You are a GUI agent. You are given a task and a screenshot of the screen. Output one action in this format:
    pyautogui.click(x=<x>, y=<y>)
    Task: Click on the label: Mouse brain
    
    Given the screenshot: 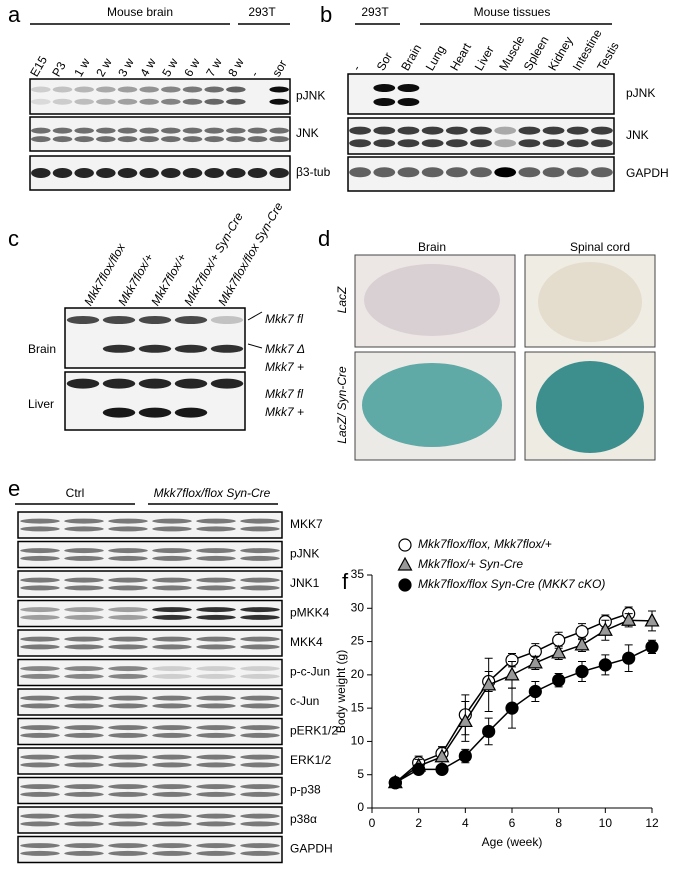 What is the action you would take?
    pyautogui.click(x=140, y=12)
    